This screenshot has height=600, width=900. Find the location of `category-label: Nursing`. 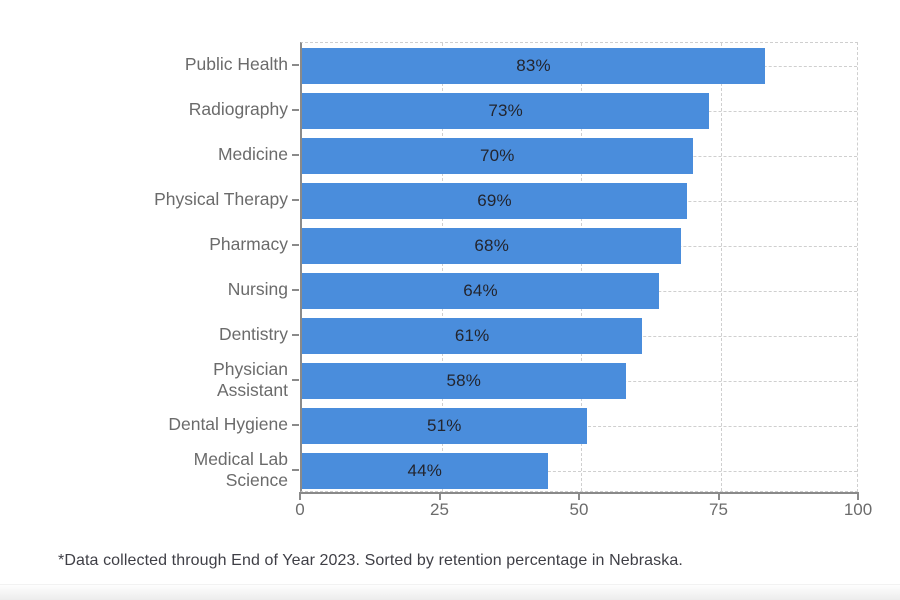

category-label: Nursing is located at coordinates (257, 289).